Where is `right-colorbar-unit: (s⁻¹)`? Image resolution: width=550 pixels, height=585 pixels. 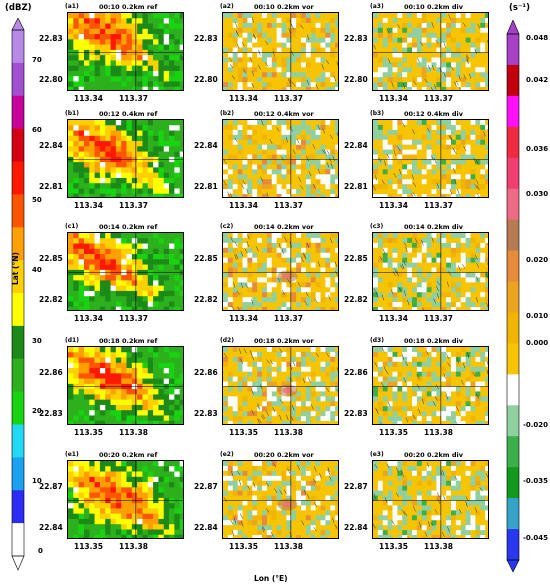 right-colorbar-unit: (s⁻¹) is located at coordinates (520, 8).